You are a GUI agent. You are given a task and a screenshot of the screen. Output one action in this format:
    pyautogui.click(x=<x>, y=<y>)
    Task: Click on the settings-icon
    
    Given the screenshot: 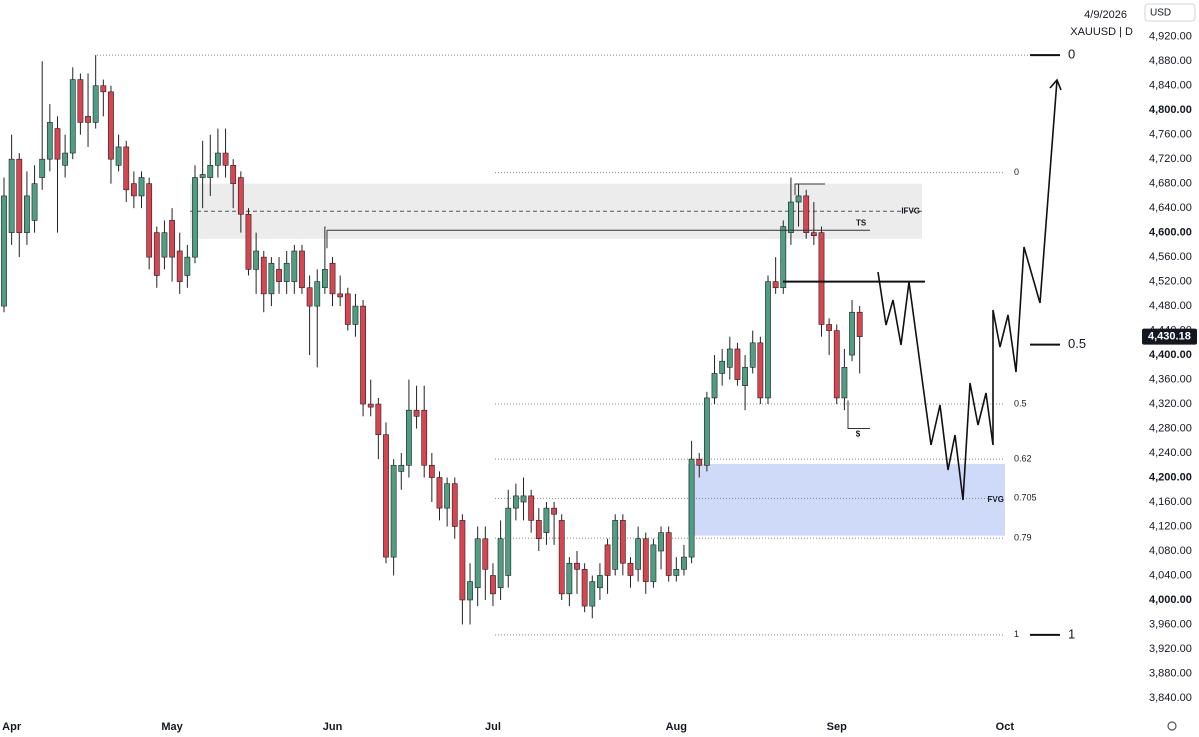 What is the action you would take?
    pyautogui.click(x=1172, y=726)
    